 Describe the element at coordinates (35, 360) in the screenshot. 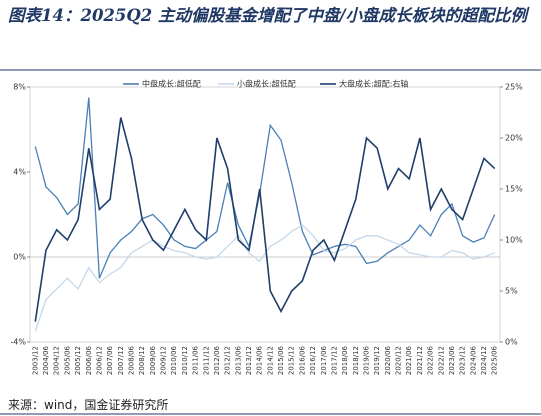

I see `x-tick-label: 2003/12` at that location.